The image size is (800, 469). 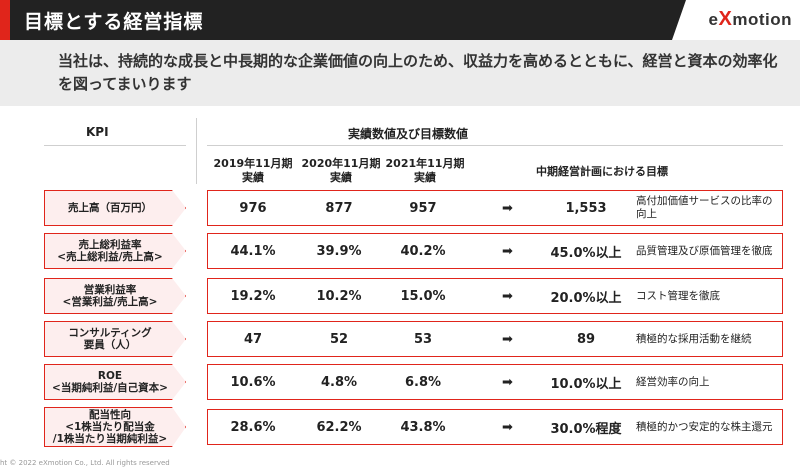 I want to click on kpi-label-gross-margin: 売上総利益率 <売上総利益/売上高>, so click(x=115, y=251).